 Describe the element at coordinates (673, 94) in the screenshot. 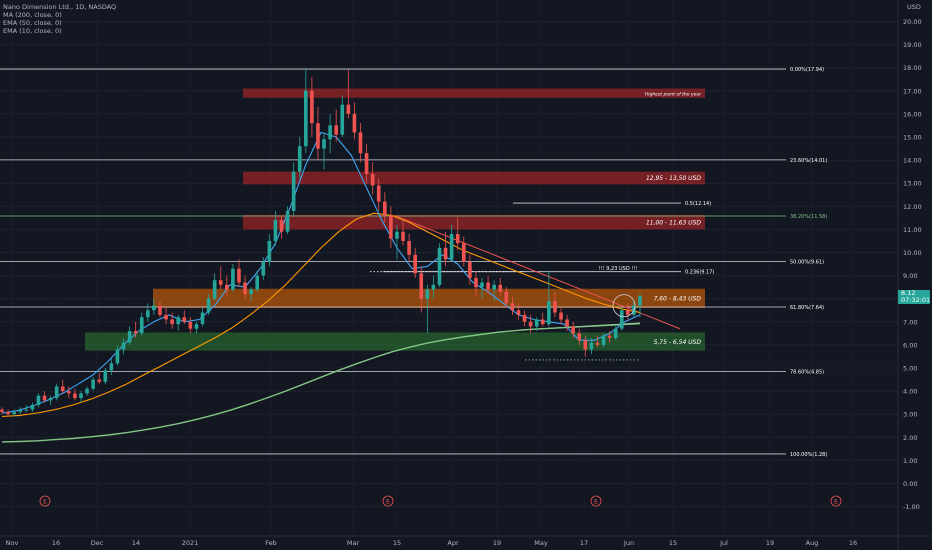

I see `zone-label: Highest point of the year` at that location.